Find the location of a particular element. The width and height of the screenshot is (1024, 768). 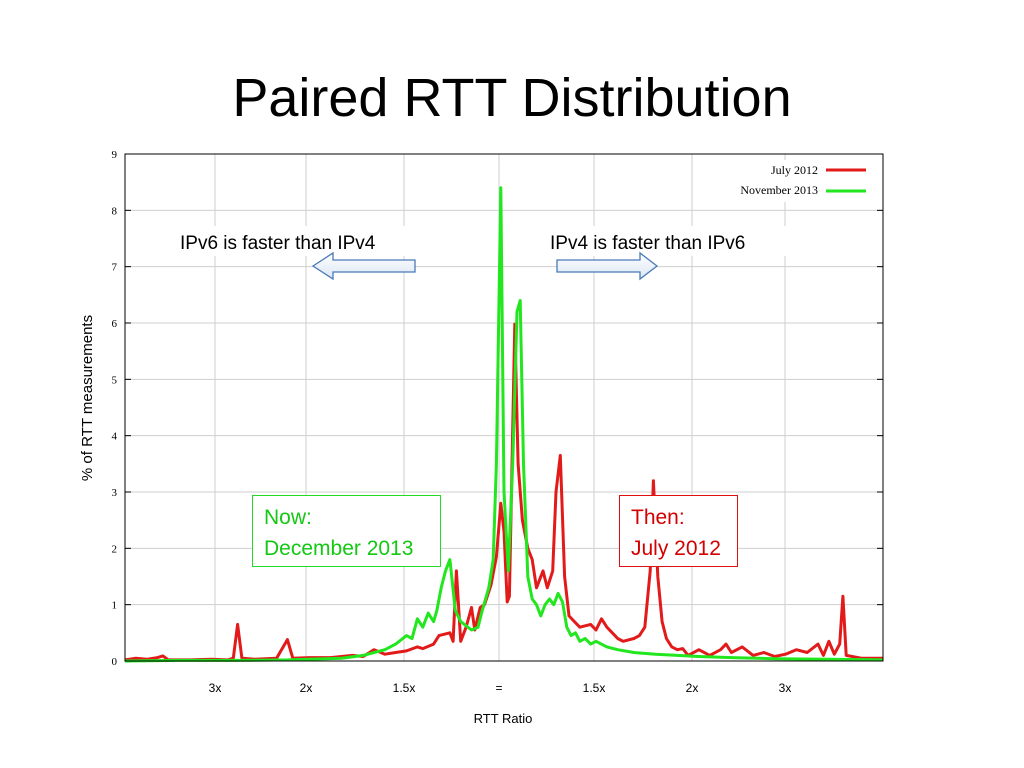

right-arrow-icon is located at coordinates (607, 266).